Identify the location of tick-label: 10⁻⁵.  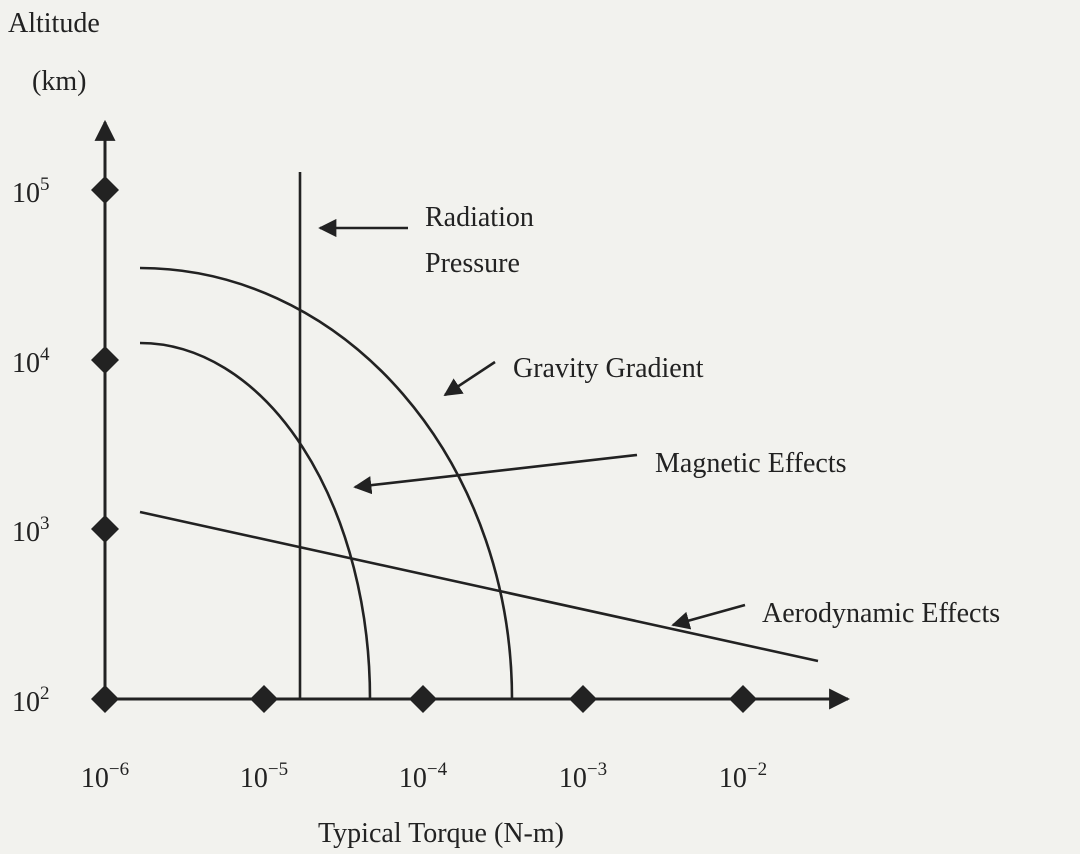
(264, 776).